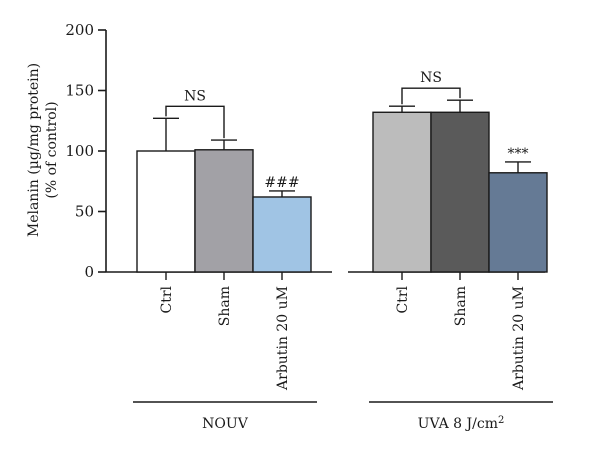  I want to click on group-label: NOUV, so click(225, 424).